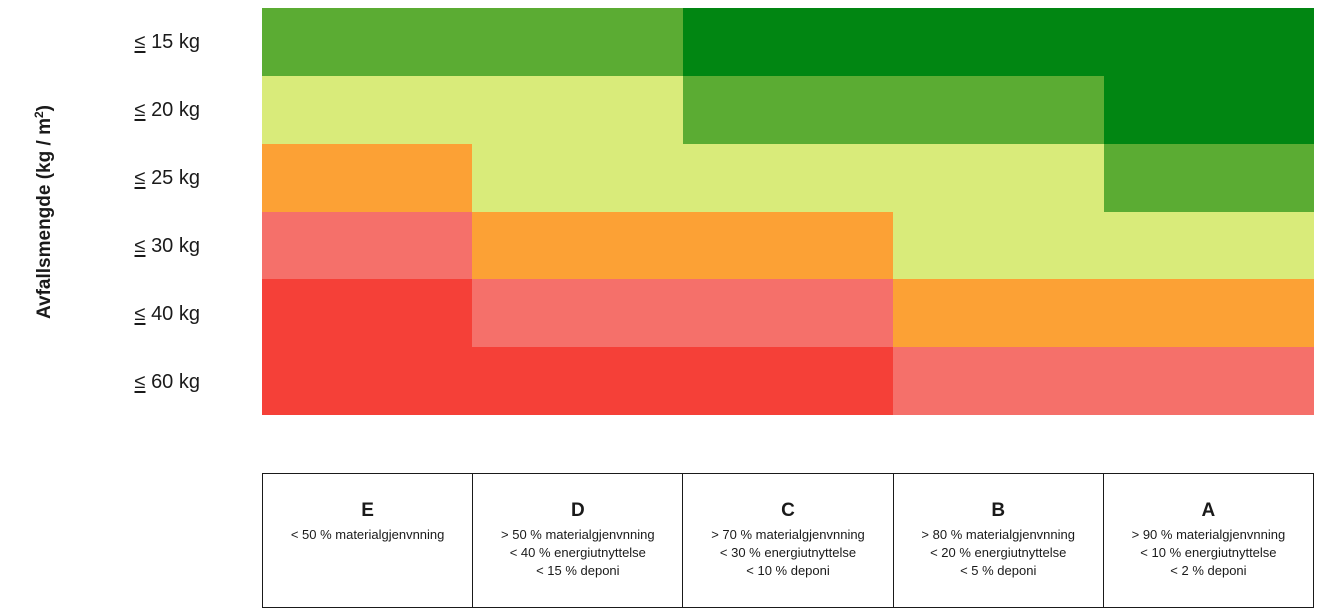  What do you see at coordinates (167, 42) in the screenshot?
I see `row-label: ≤ 15 kg` at bounding box center [167, 42].